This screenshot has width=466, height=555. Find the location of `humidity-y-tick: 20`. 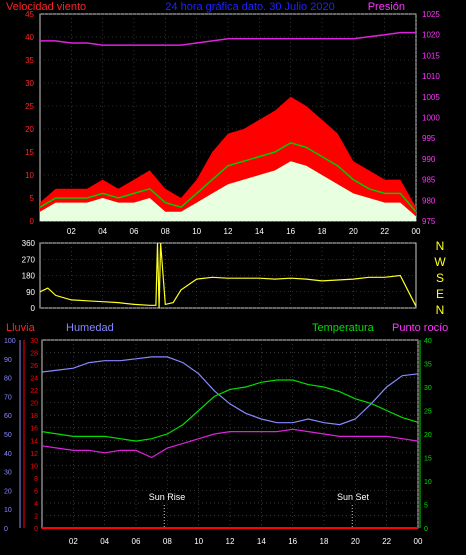

humidity-y-tick: 20 is located at coordinates (8, 491).